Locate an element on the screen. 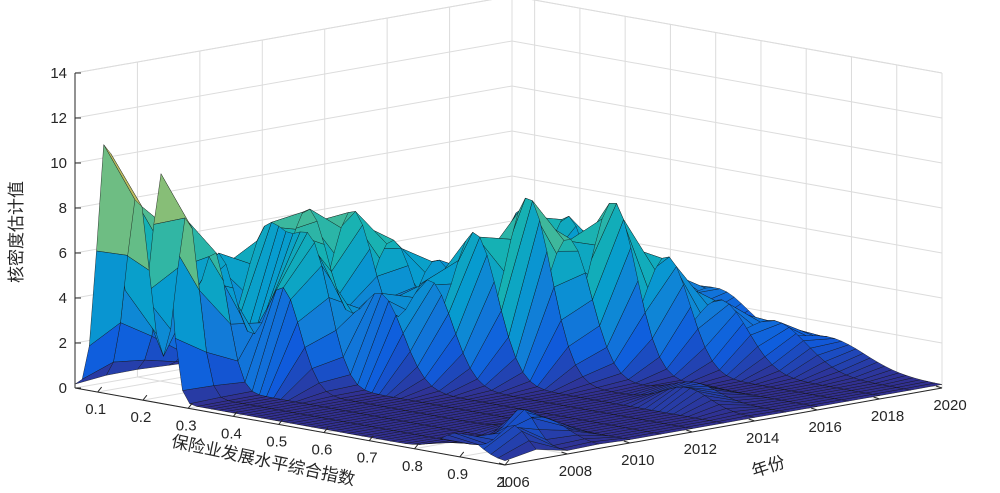 Image resolution: width=1000 pixels, height=493 pixels. z-axis-label: 核密度估计值 is located at coordinates (16, 232).